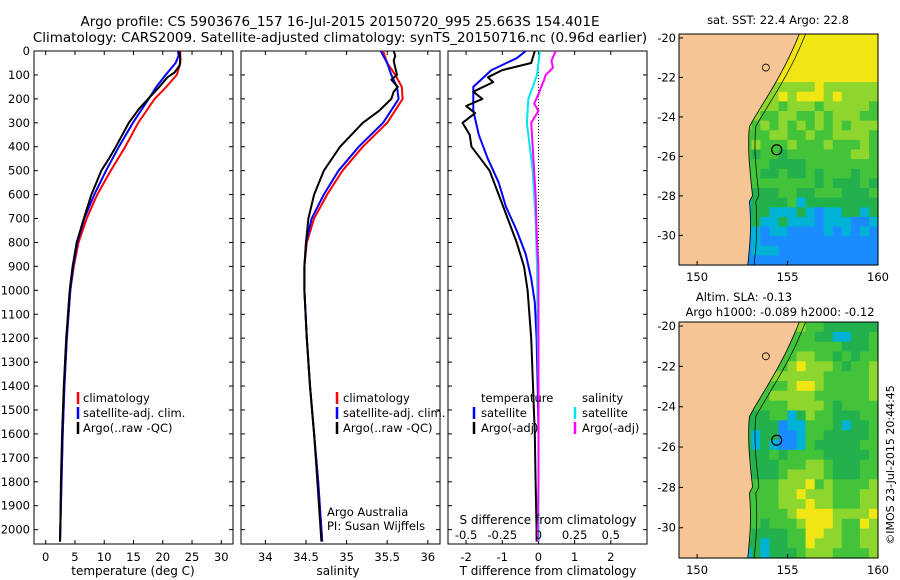  I want to click on argo-position-marker, so click(777, 150).